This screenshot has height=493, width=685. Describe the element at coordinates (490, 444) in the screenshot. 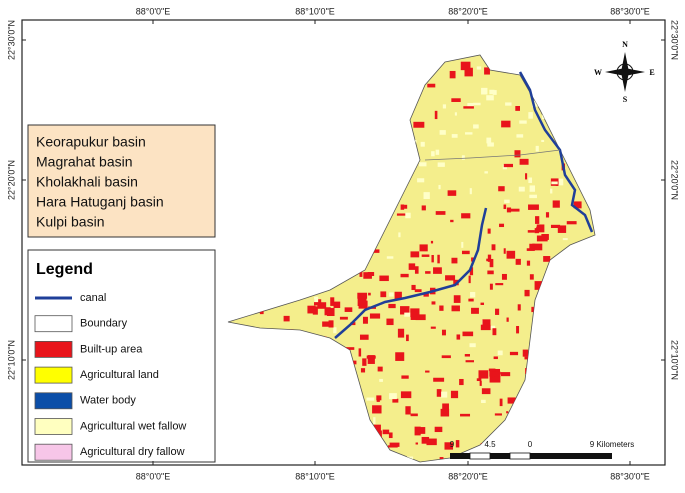

I see `scale-label: 4.5` at that location.